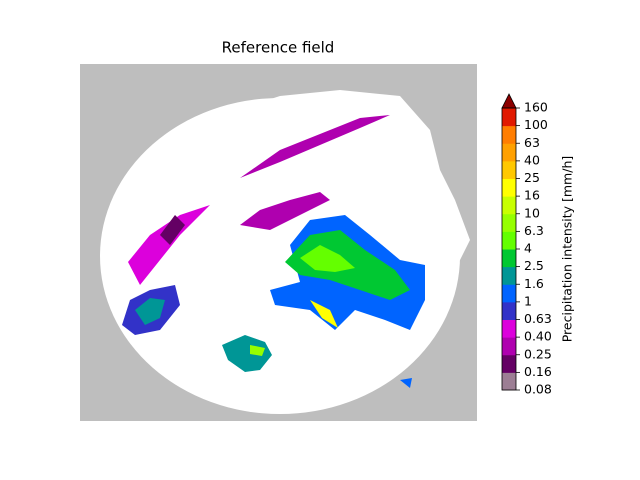 Image resolution: width=640 pixels, height=480 pixels. What do you see at coordinates (536, 107) in the screenshot?
I see `colorbar-tick-label: 160` at bounding box center [536, 107].